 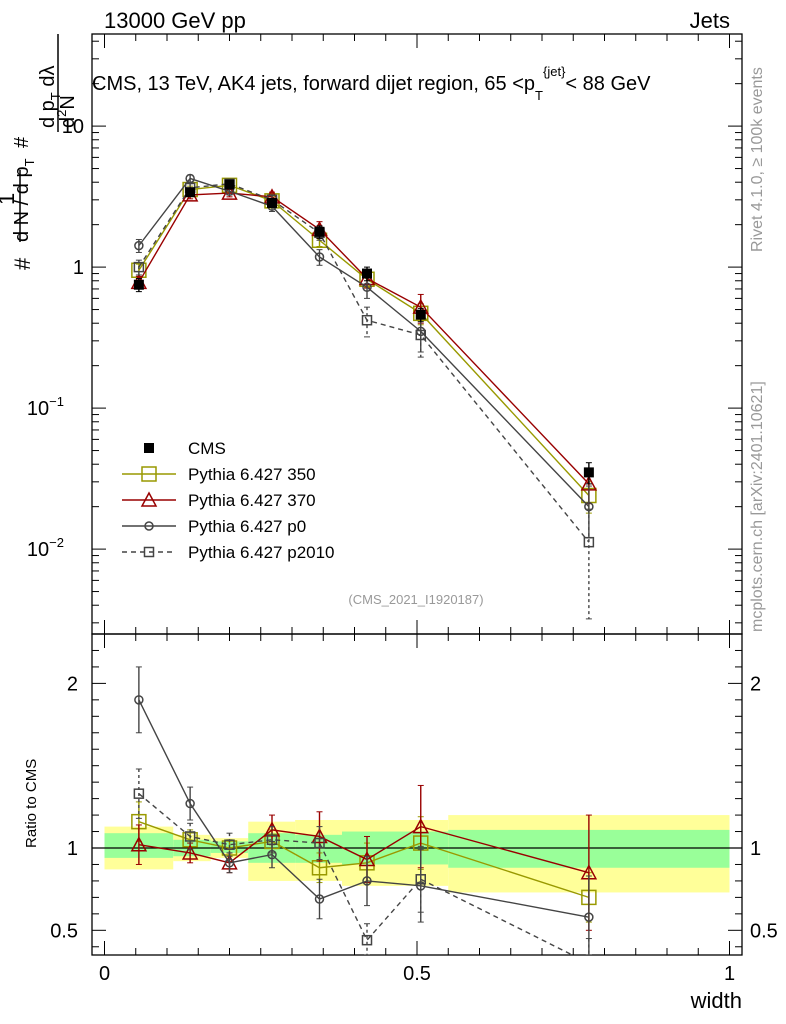 I want to click on legend-entry: Pythia 6.427 p0, so click(x=214, y=526).